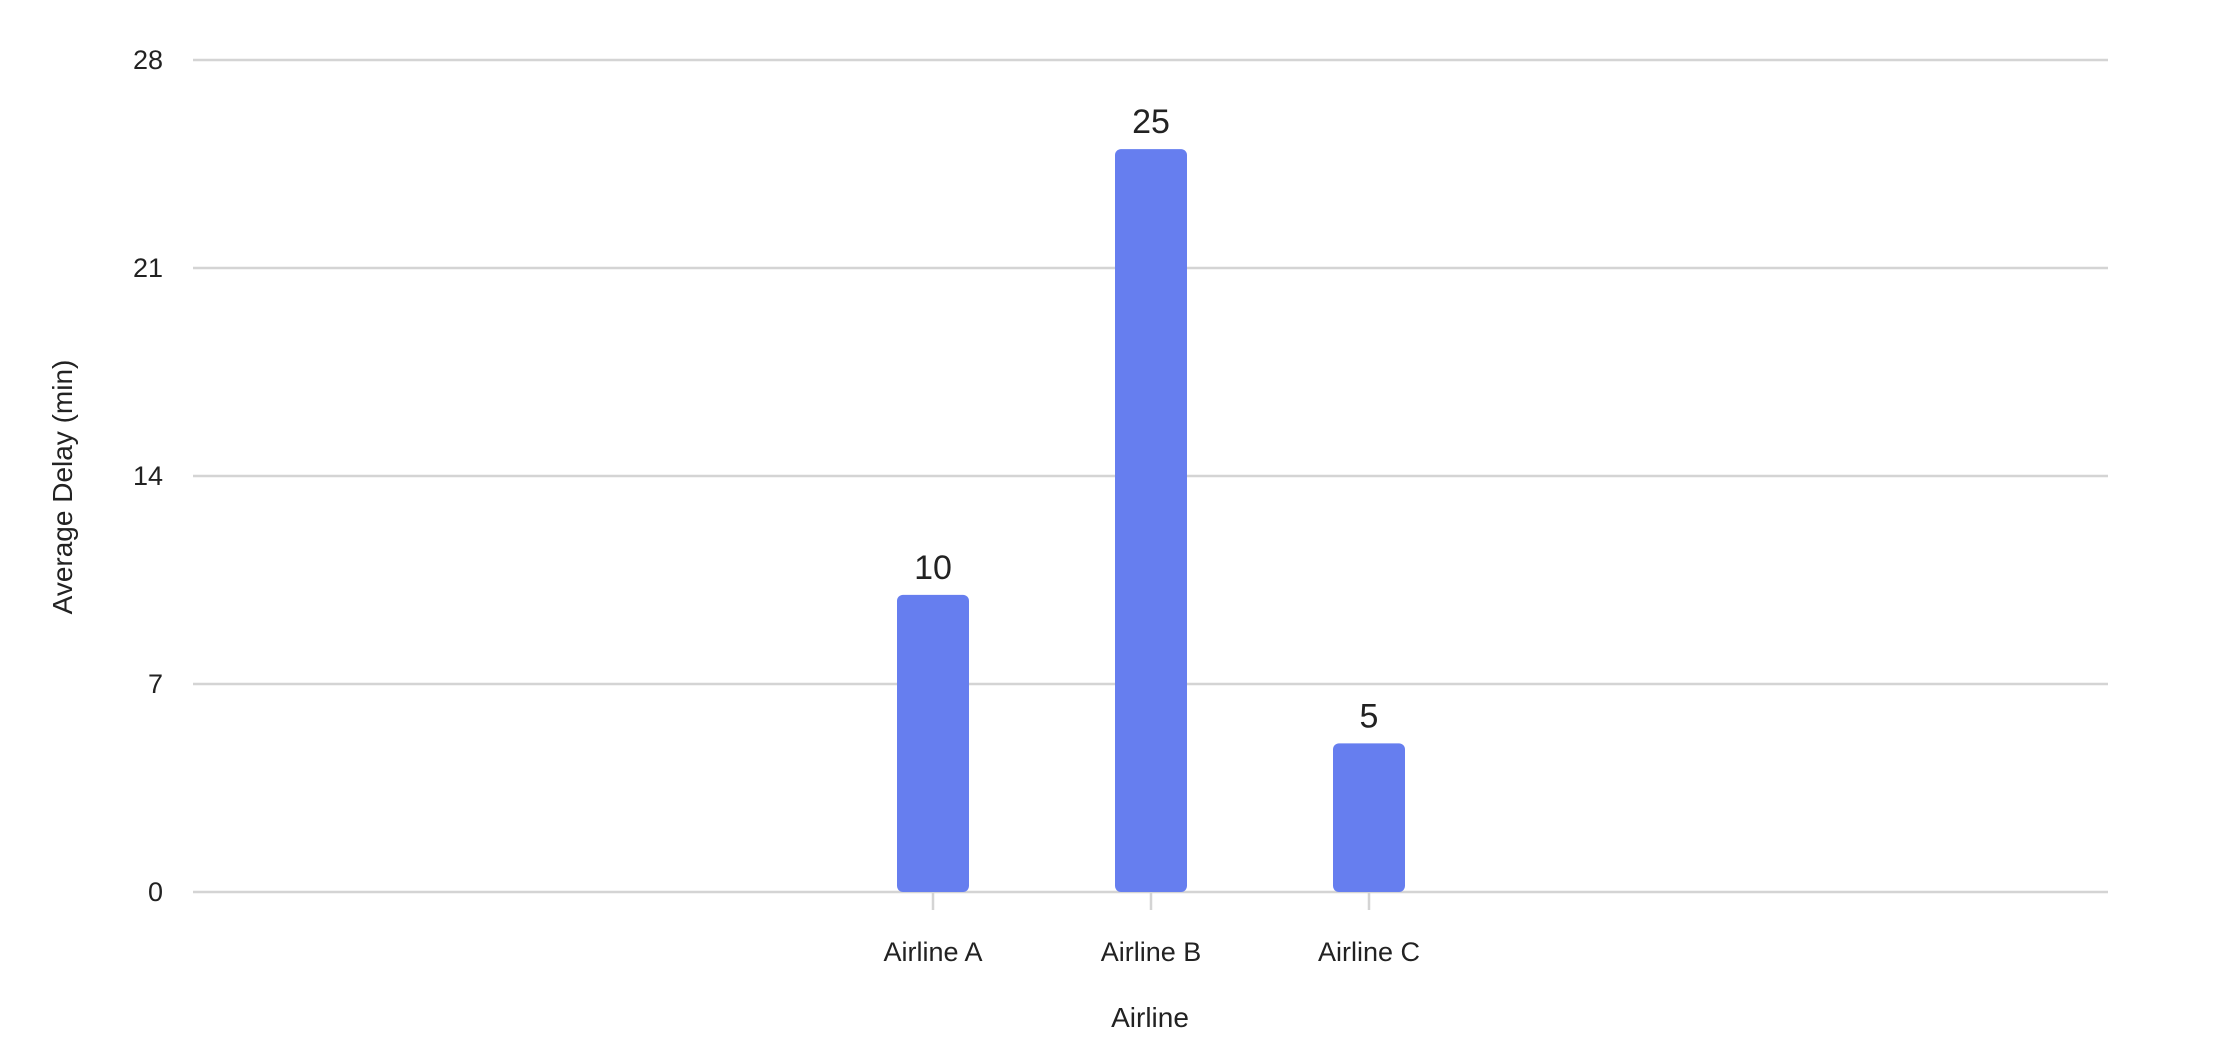  Describe the element at coordinates (155, 684) in the screenshot. I see `y-tick-label: 7` at that location.